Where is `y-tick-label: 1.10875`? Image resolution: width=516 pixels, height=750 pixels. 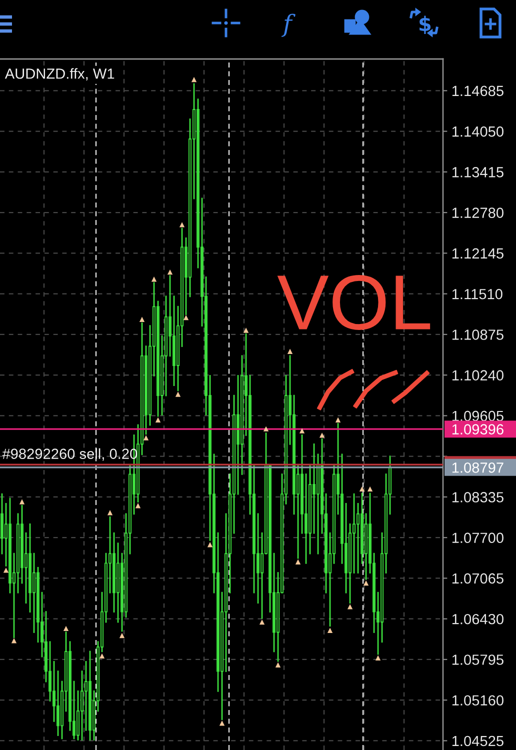
y-tick-label: 1.10875 is located at coordinates (478, 335).